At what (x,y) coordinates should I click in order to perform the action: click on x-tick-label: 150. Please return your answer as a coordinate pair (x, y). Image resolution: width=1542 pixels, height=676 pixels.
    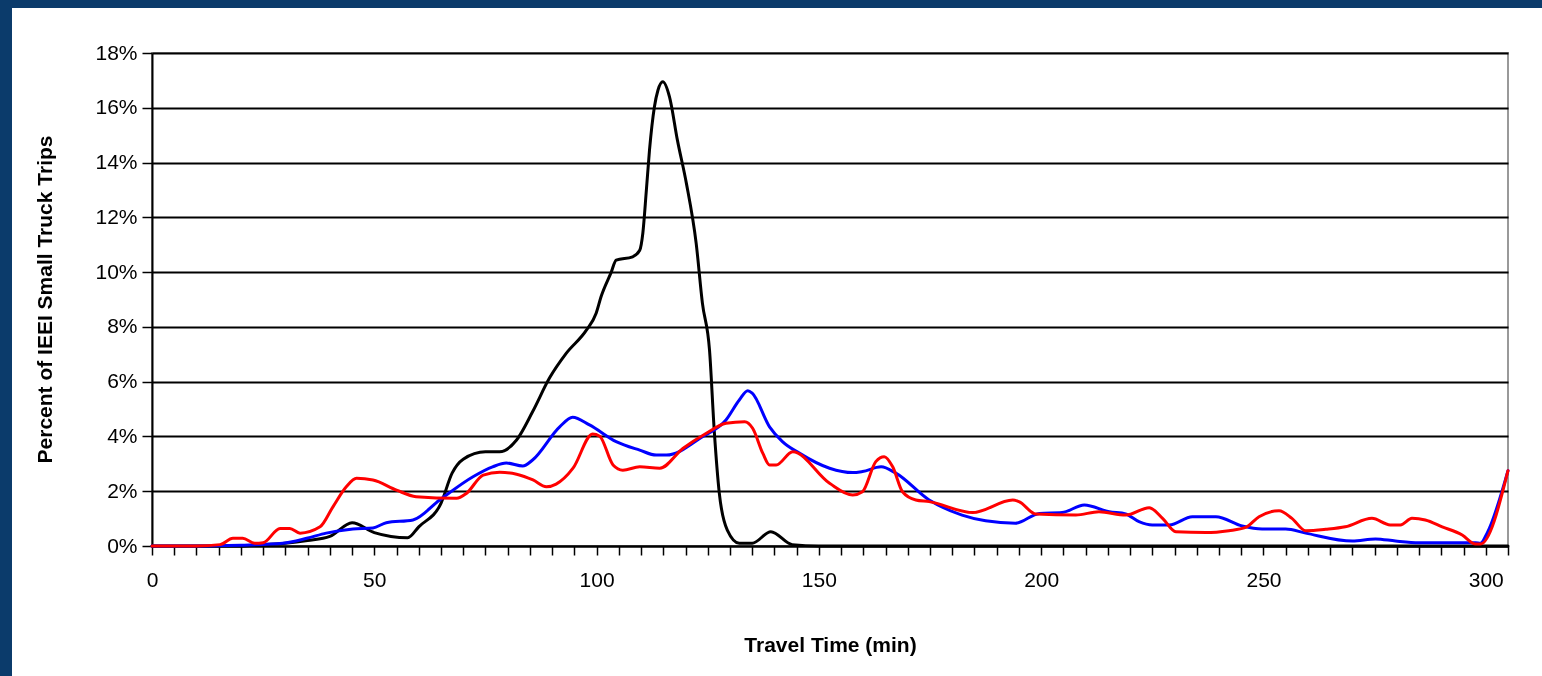
    Looking at the image, I should click on (819, 579).